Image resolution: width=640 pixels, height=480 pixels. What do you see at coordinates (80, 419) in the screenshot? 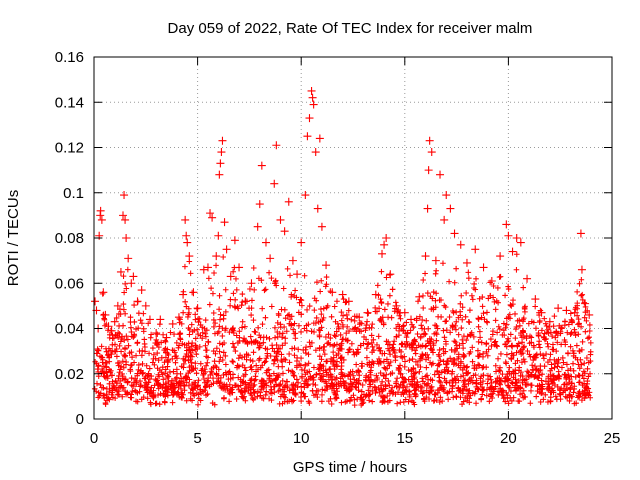
I see `y-tick-label: 0` at bounding box center [80, 419].